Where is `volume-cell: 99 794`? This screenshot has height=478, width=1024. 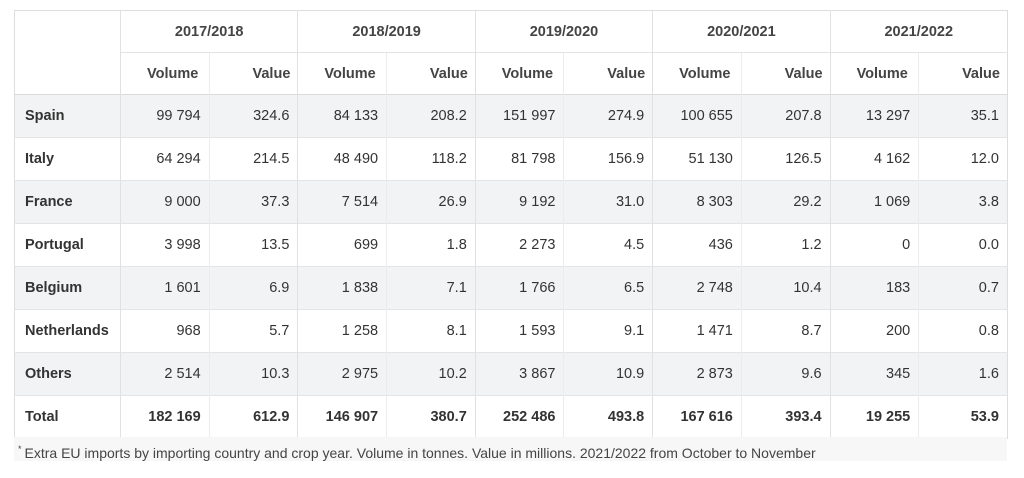
volume-cell: 99 794 is located at coordinates (165, 116).